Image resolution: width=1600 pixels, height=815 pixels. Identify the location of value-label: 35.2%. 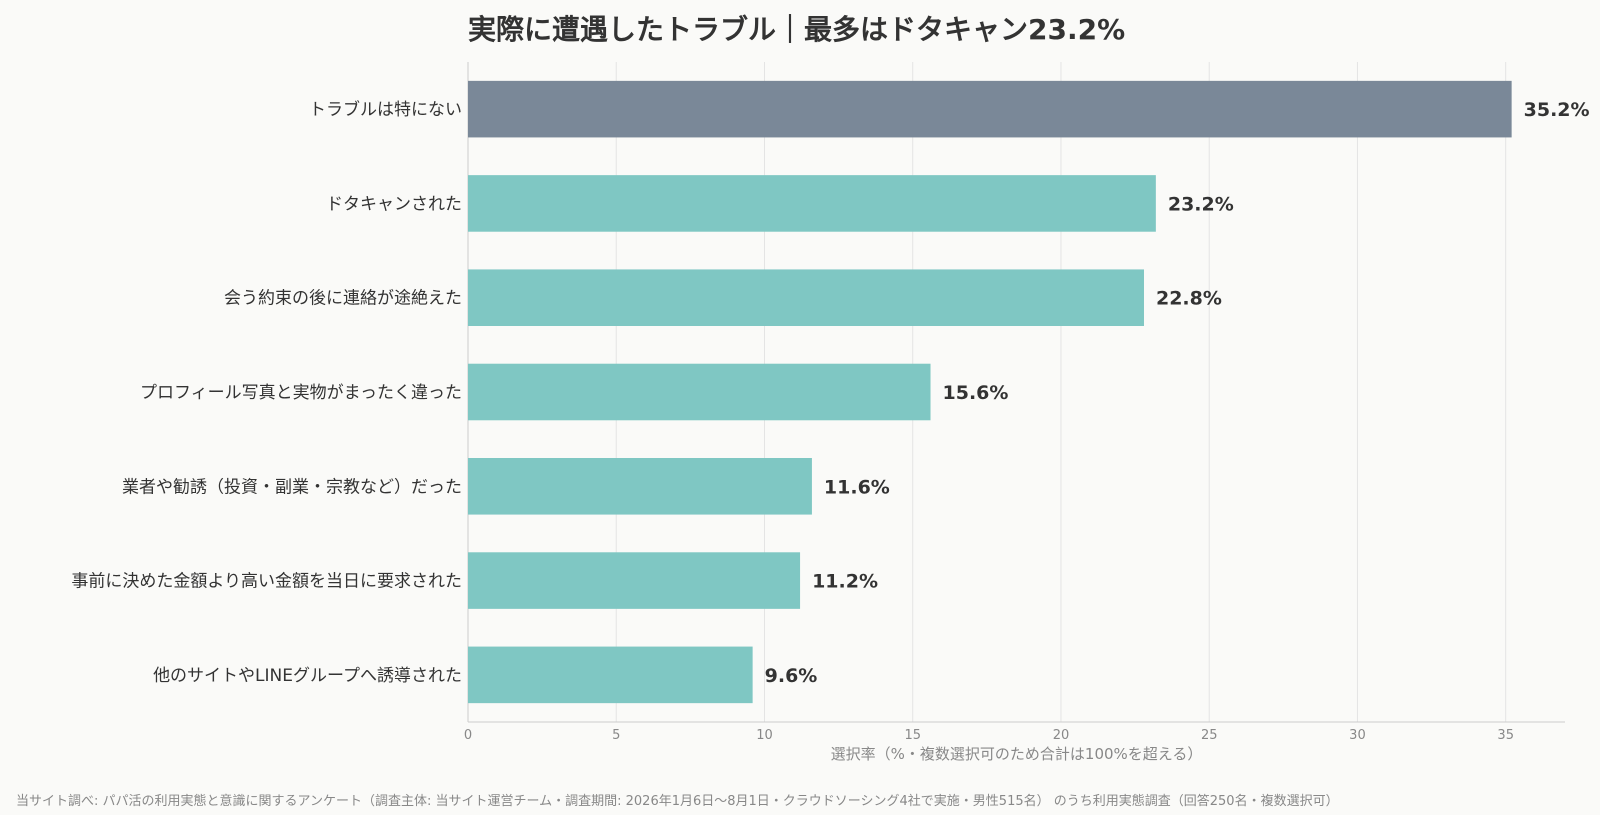
(1557, 110).